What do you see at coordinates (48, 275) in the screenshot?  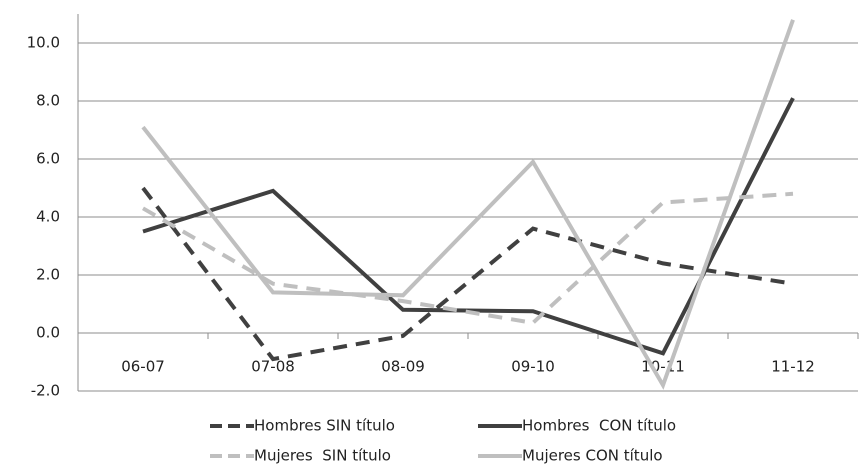 I see `y-tick-label: 2.0` at bounding box center [48, 275].